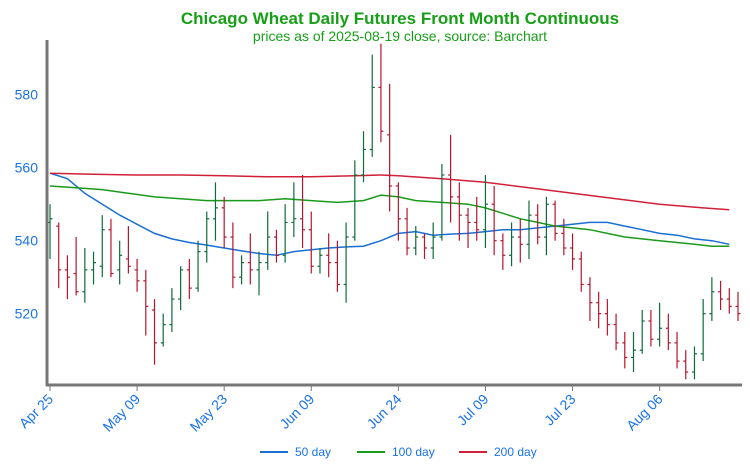 The image size is (750, 474). I want to click on legend-label-100-day: 100 day, so click(413, 452).